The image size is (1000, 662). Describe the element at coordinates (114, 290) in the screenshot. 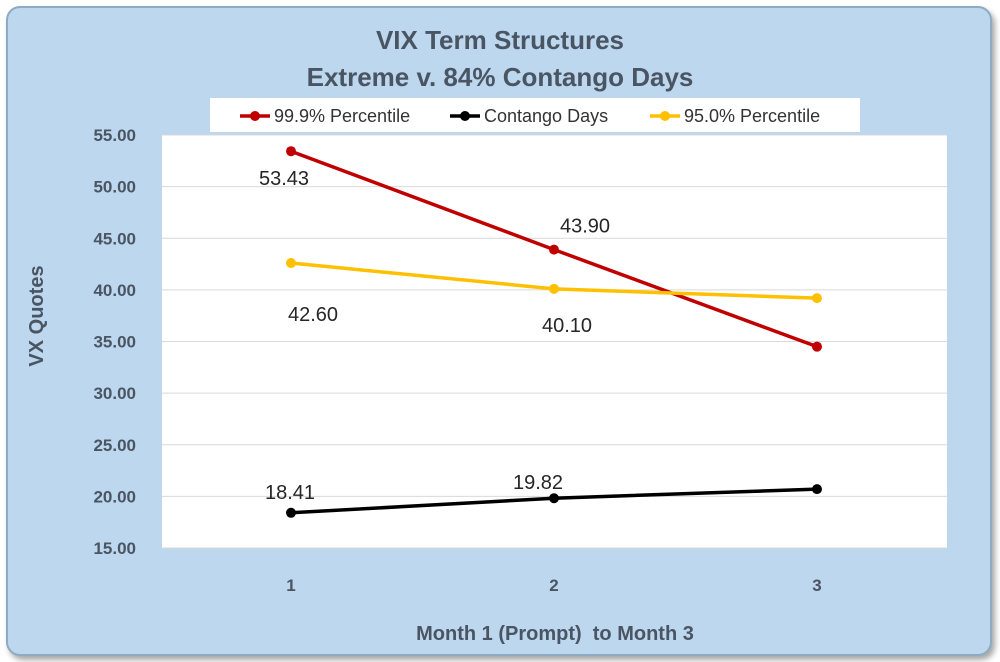

I see `y-tick-label: 40.00` at that location.